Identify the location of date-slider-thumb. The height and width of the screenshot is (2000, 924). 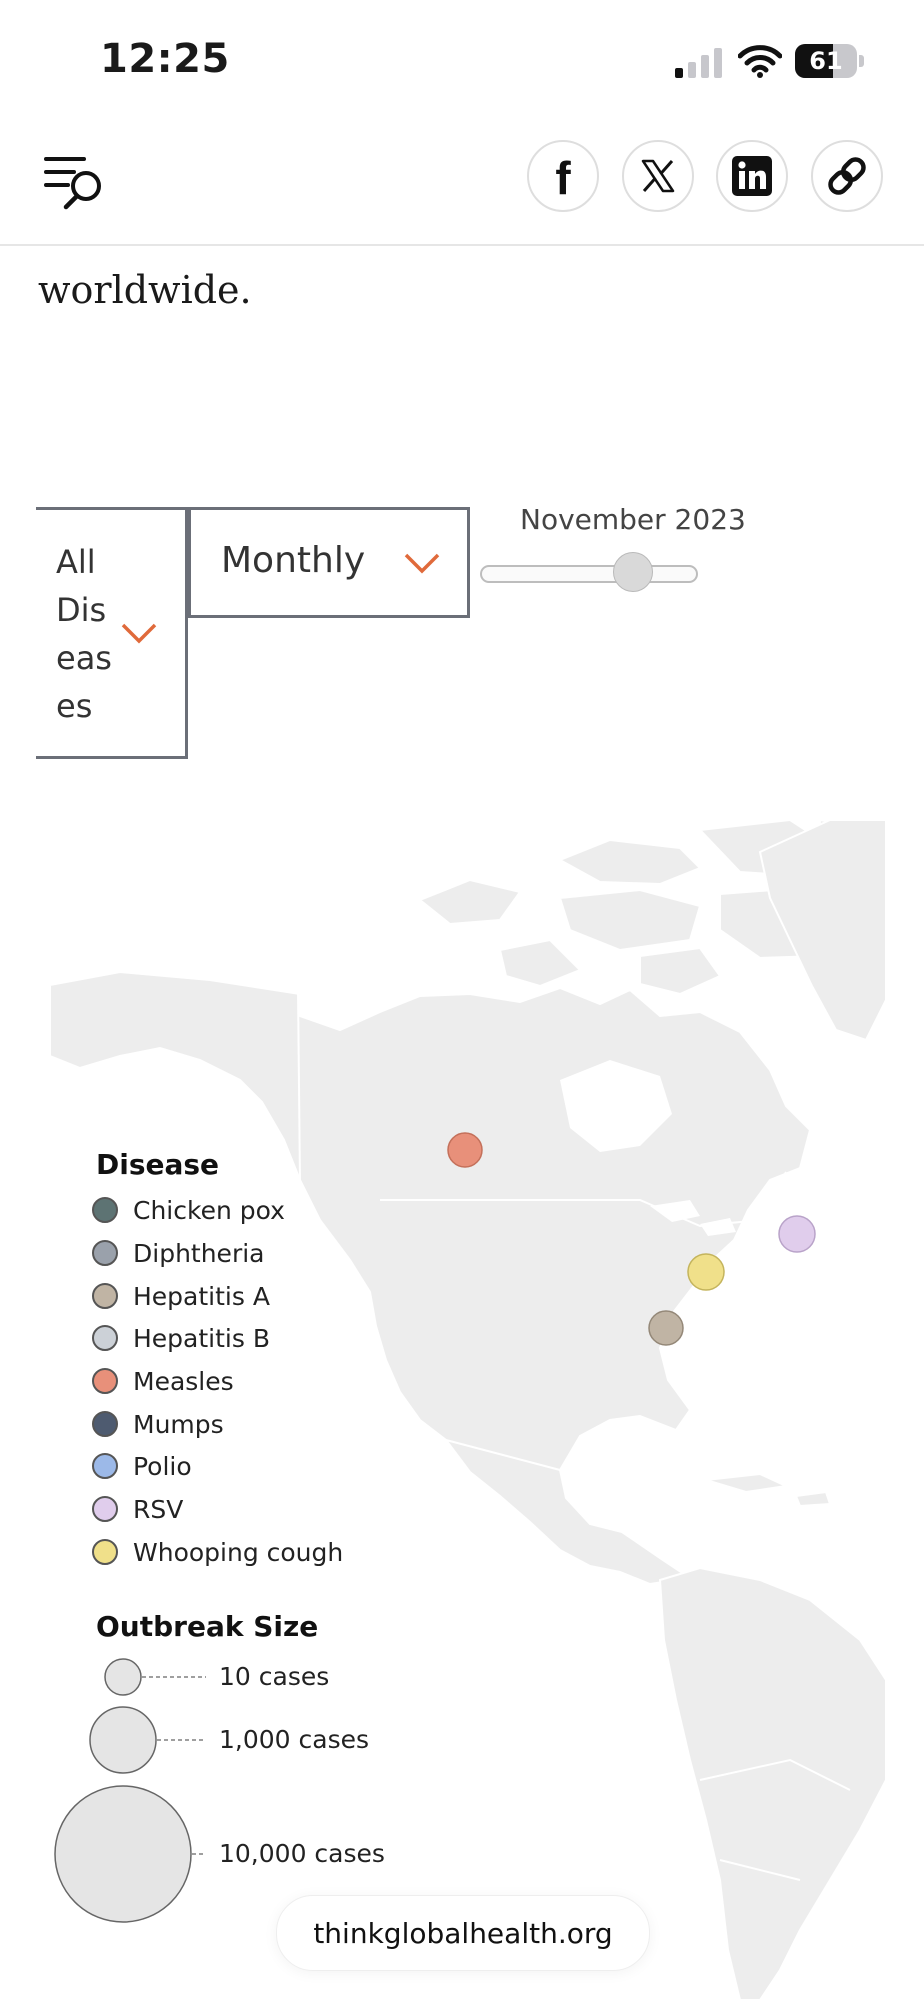
(633, 572).